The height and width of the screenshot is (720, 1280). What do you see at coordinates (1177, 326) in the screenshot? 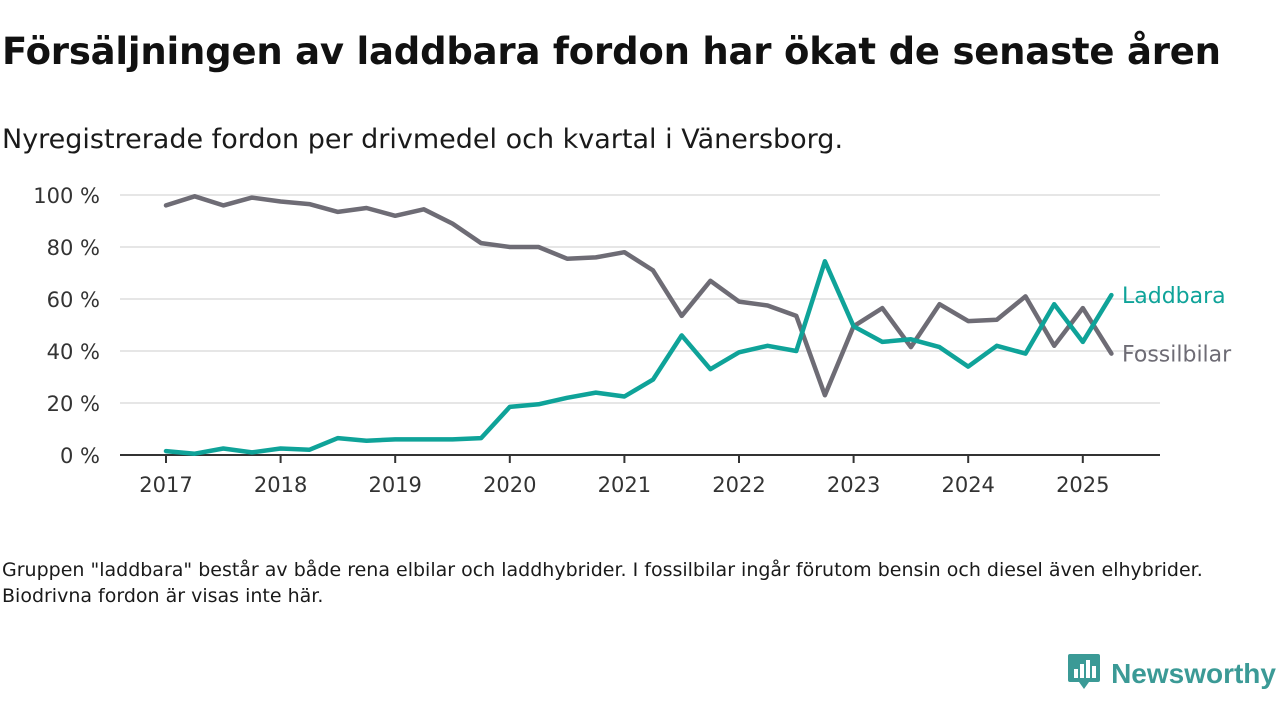
I see `series-labels: Laddbara Fossilbilar` at bounding box center [1177, 326].